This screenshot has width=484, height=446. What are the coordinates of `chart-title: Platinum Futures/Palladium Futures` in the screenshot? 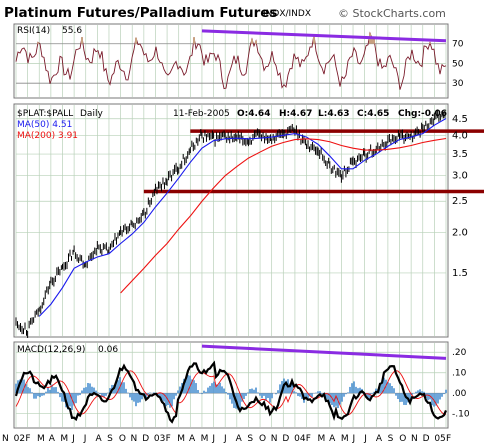 It's located at (140, 13).